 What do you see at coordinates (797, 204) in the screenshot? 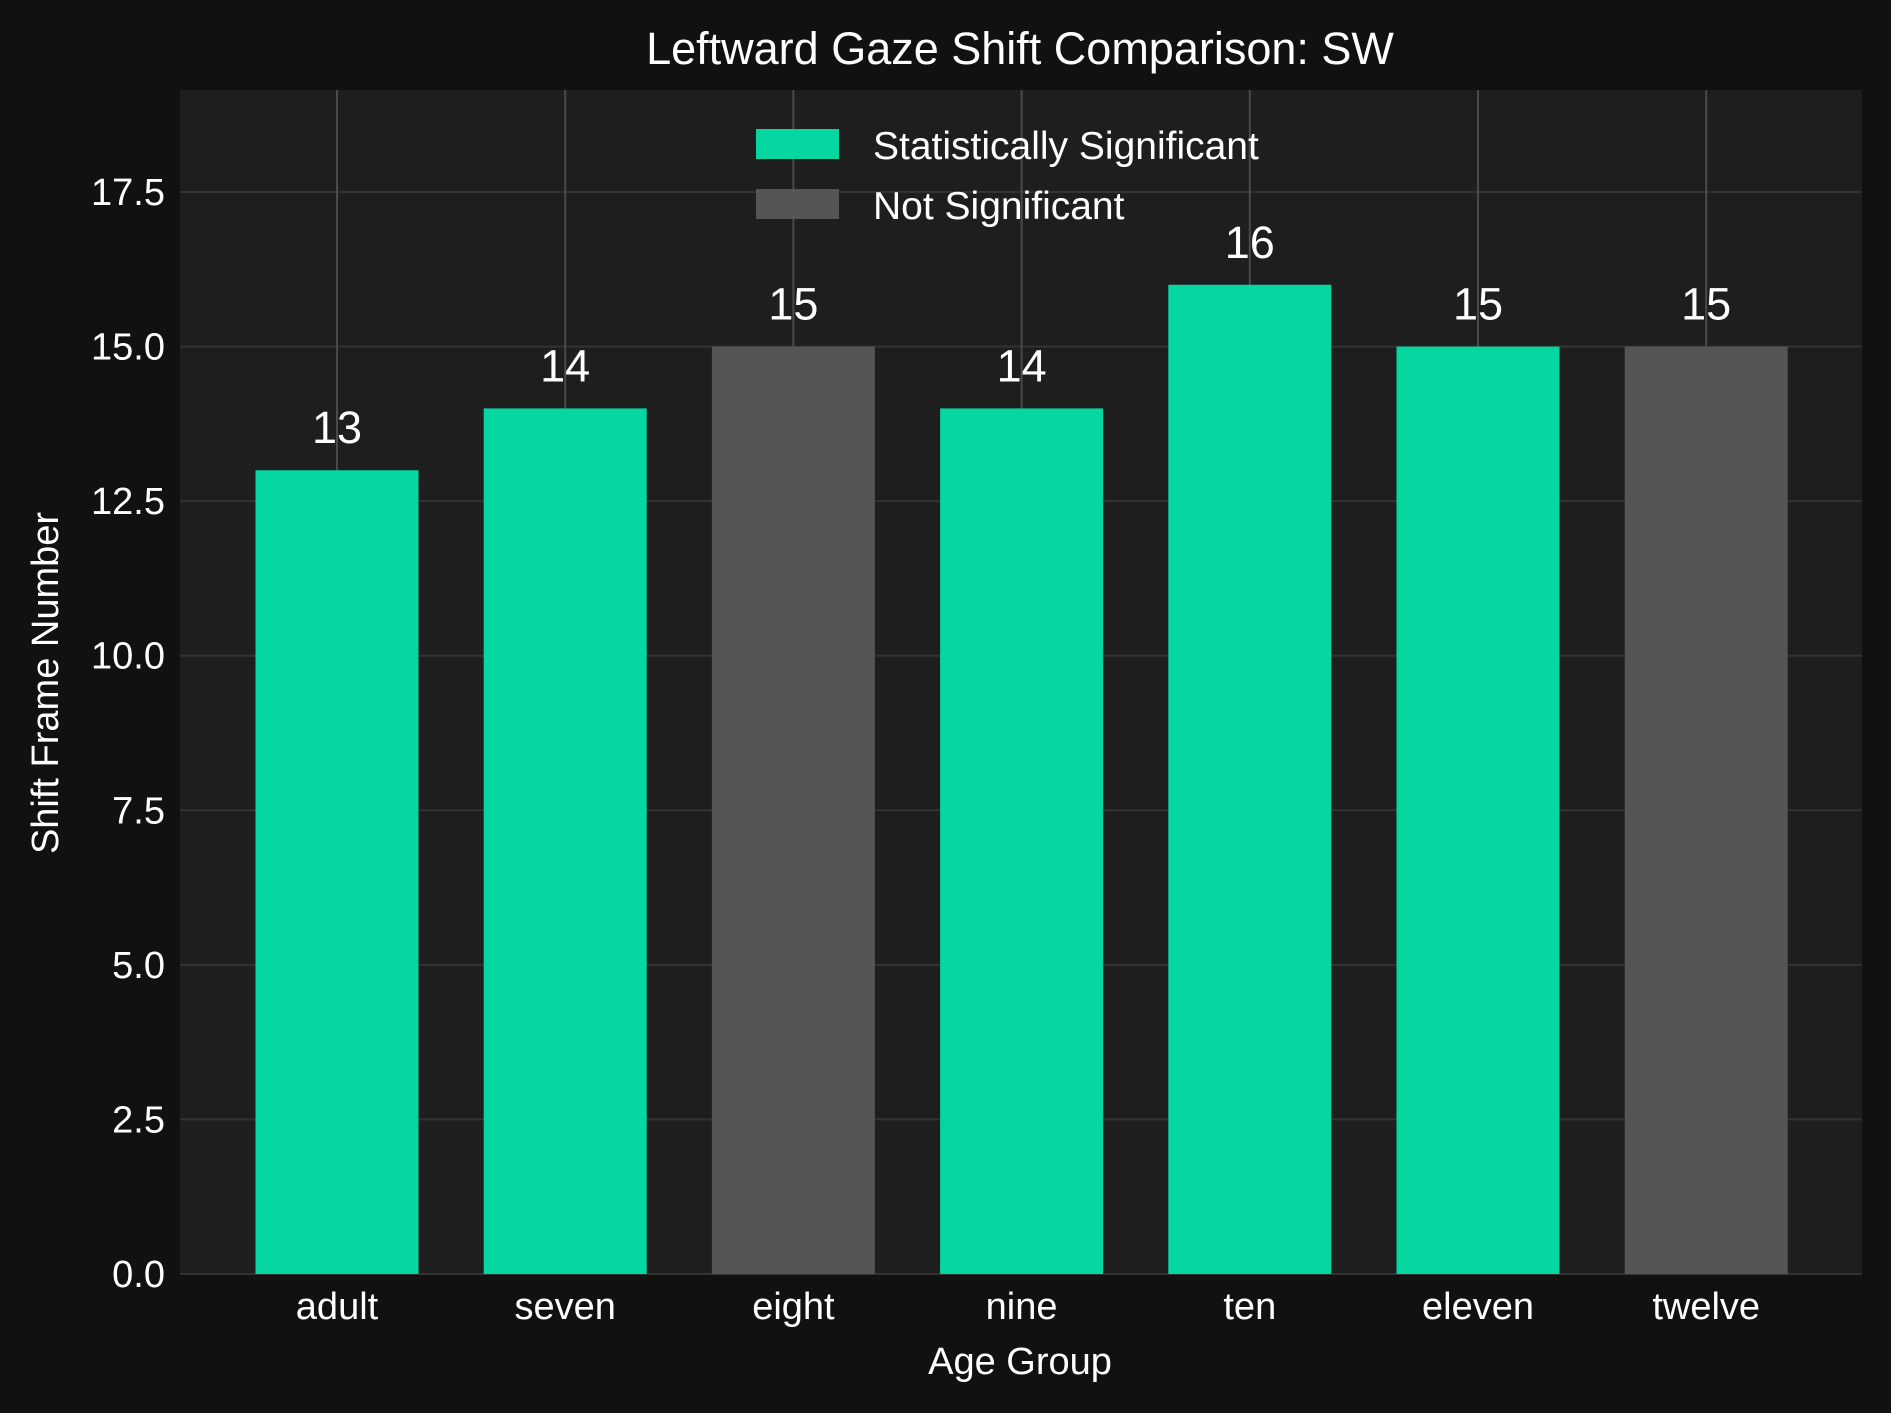
I see `legend-swatch-not-significant` at bounding box center [797, 204].